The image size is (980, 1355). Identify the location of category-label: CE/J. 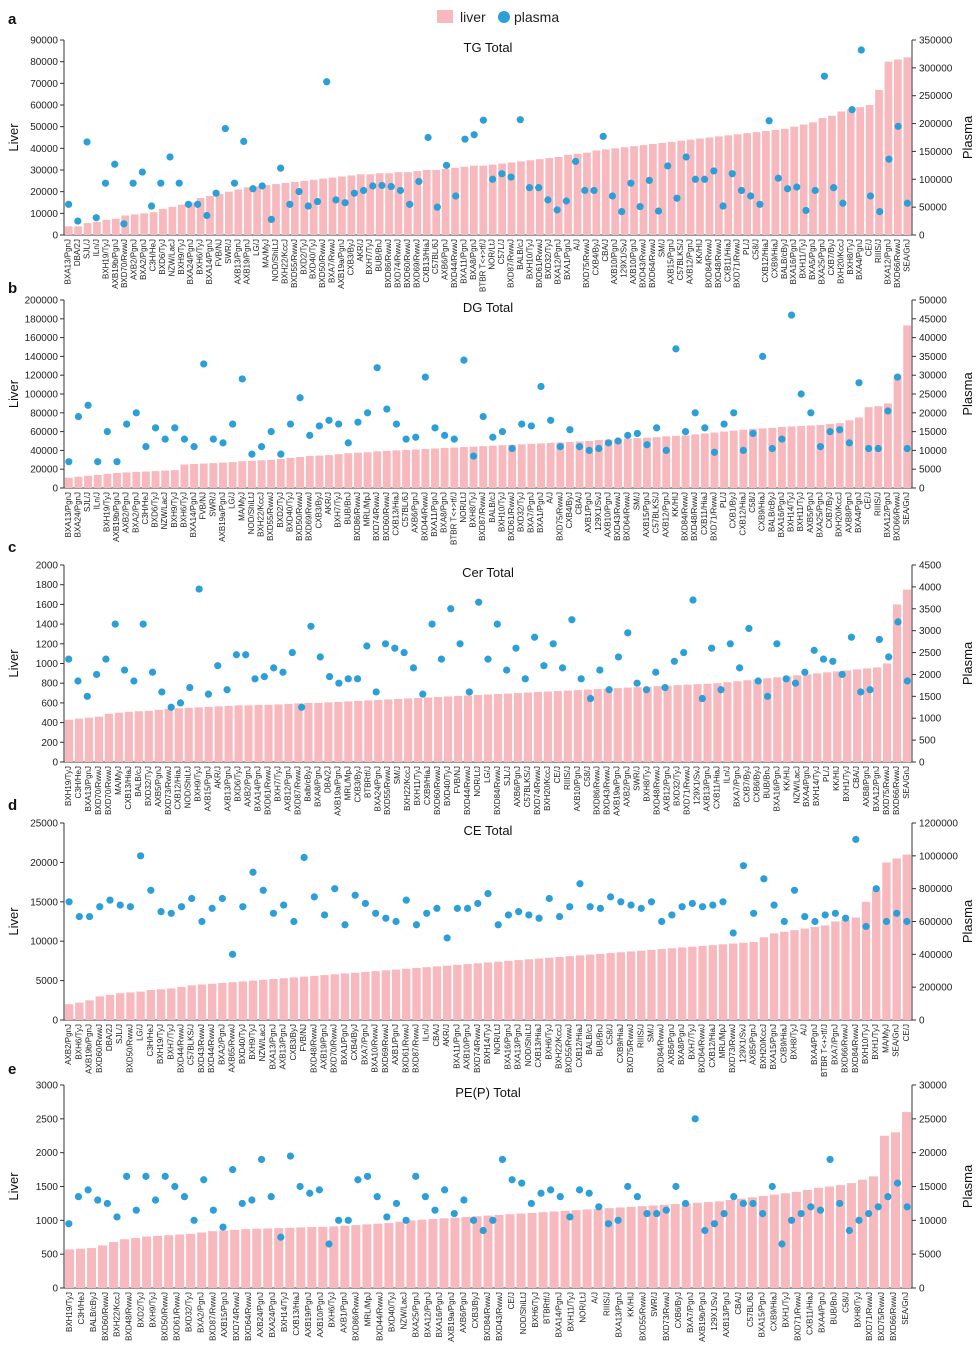
(906, 1032).